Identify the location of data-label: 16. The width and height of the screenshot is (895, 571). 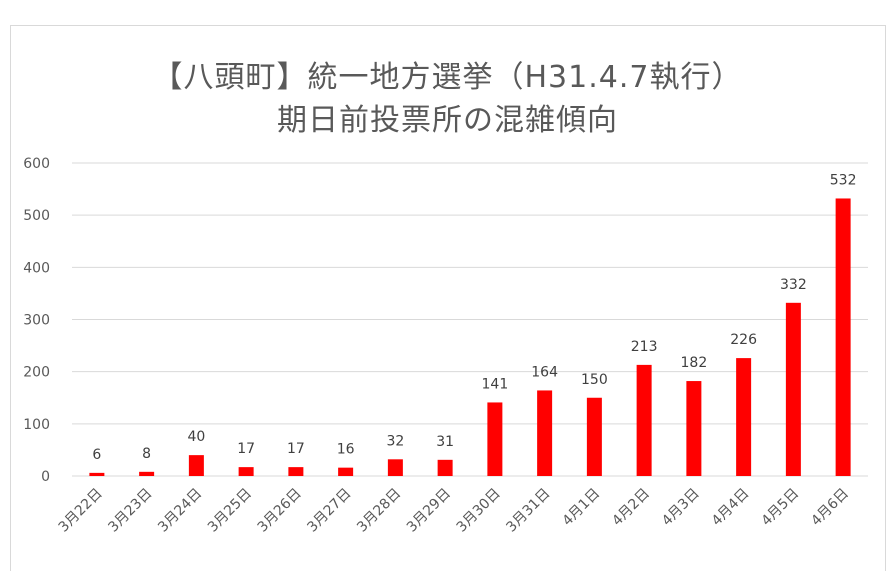
(346, 450).